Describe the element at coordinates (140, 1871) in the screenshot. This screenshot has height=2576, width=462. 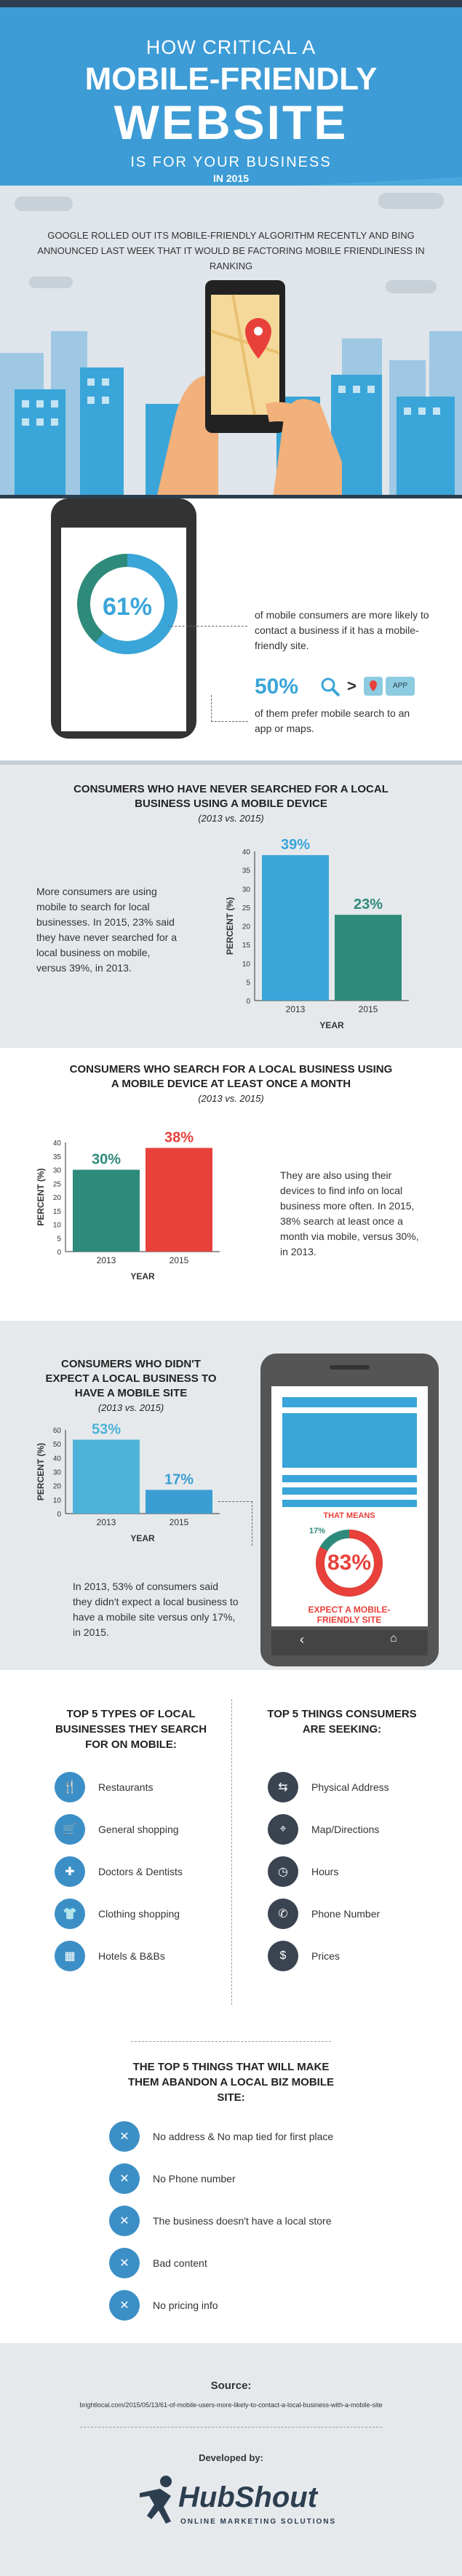
I see `list-item-label: Doctors & Dentists` at that location.